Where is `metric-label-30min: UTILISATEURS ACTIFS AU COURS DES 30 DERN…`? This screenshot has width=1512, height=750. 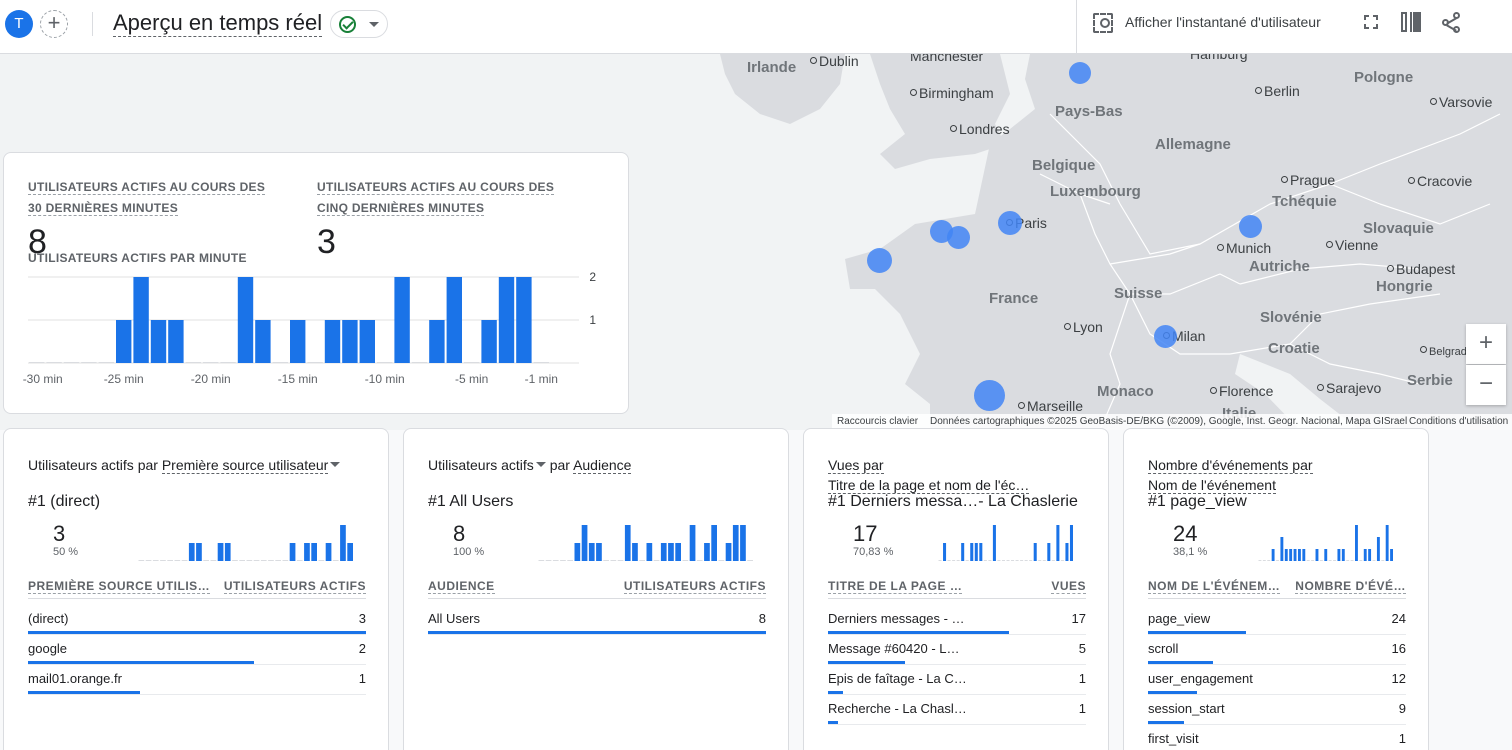
metric-label-30min: UTILISATEURS ACTIFS AU COURS DES 30 DERN… is located at coordinates (148, 198).